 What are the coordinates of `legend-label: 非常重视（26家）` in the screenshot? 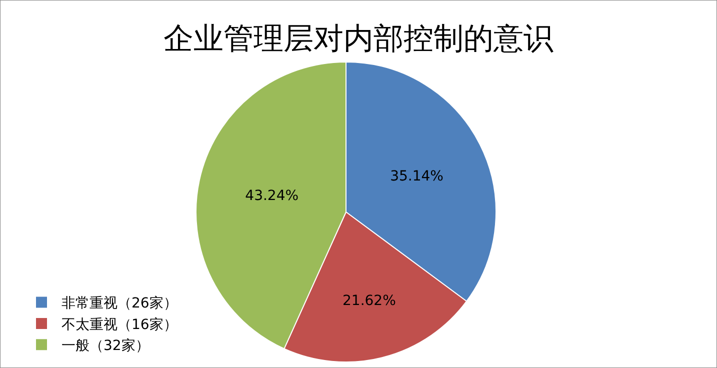 It's located at (120, 304).